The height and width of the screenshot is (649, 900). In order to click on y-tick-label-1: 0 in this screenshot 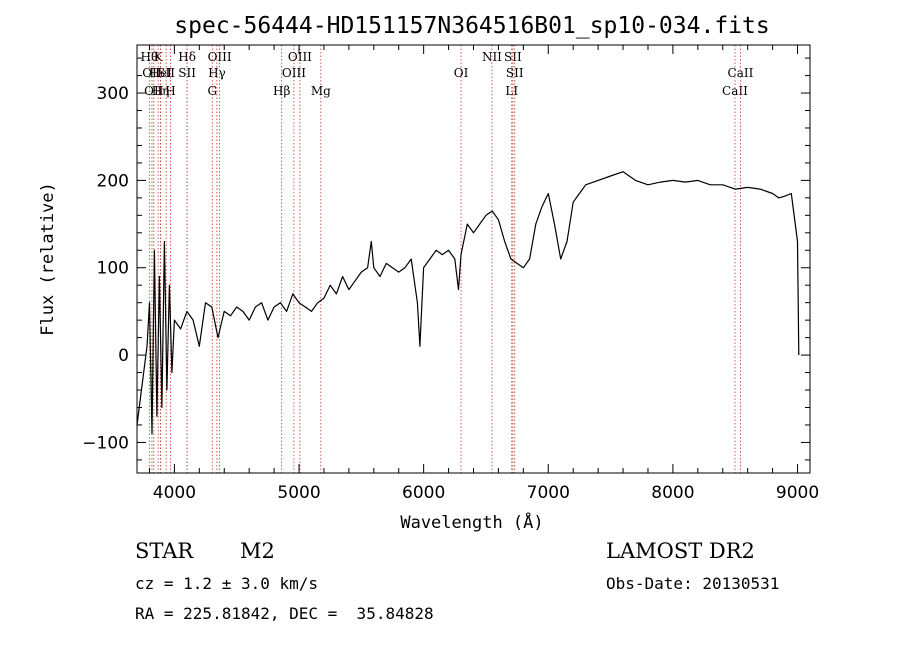, I will do `click(123, 356)`.